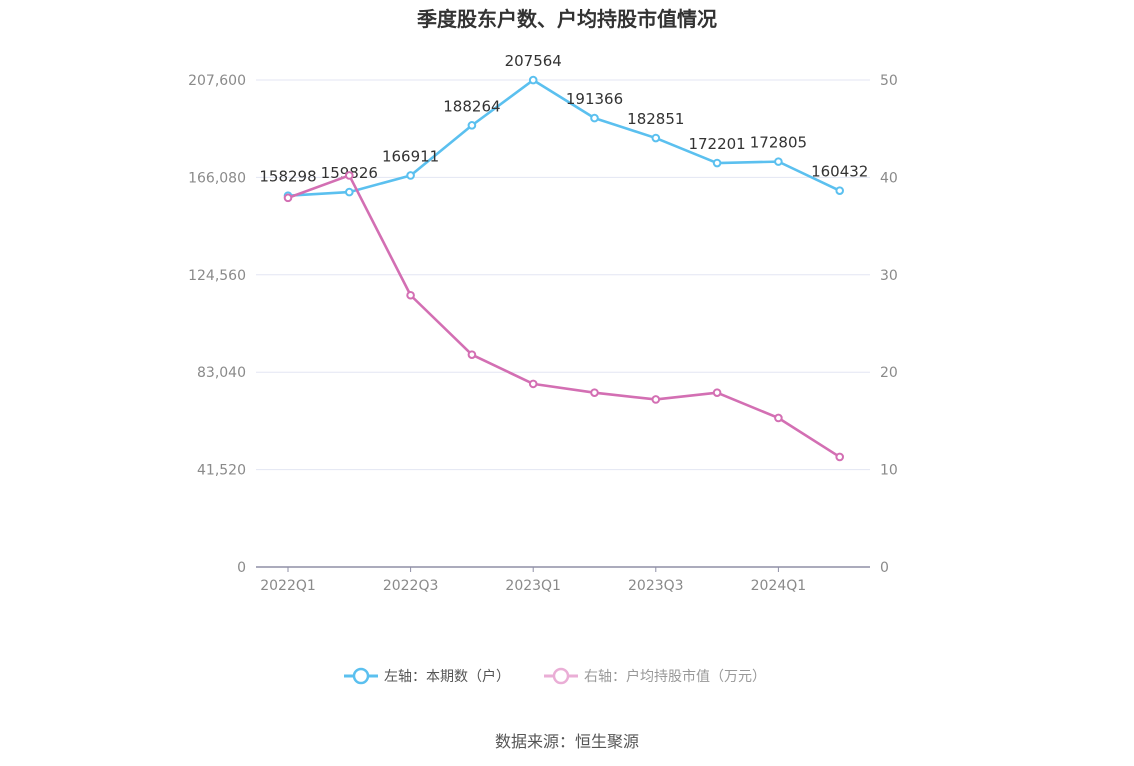 This screenshot has height=766, width=1134. I want to click on data-label: 172201, so click(716, 144).